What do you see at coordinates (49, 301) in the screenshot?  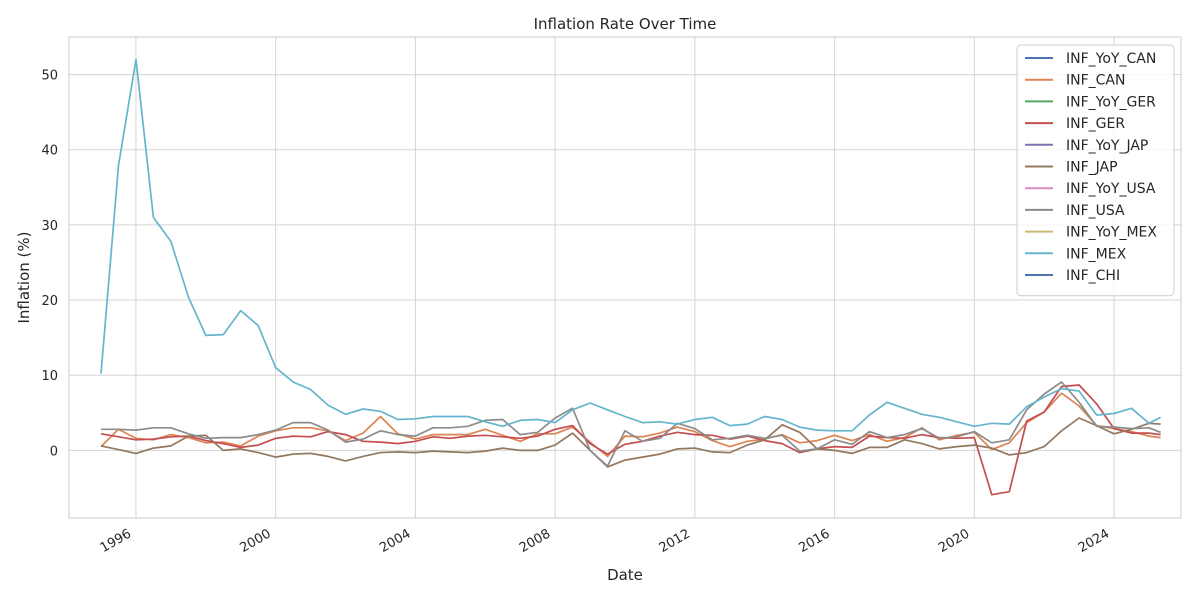 I see `y-tick-label: 20` at bounding box center [49, 301].